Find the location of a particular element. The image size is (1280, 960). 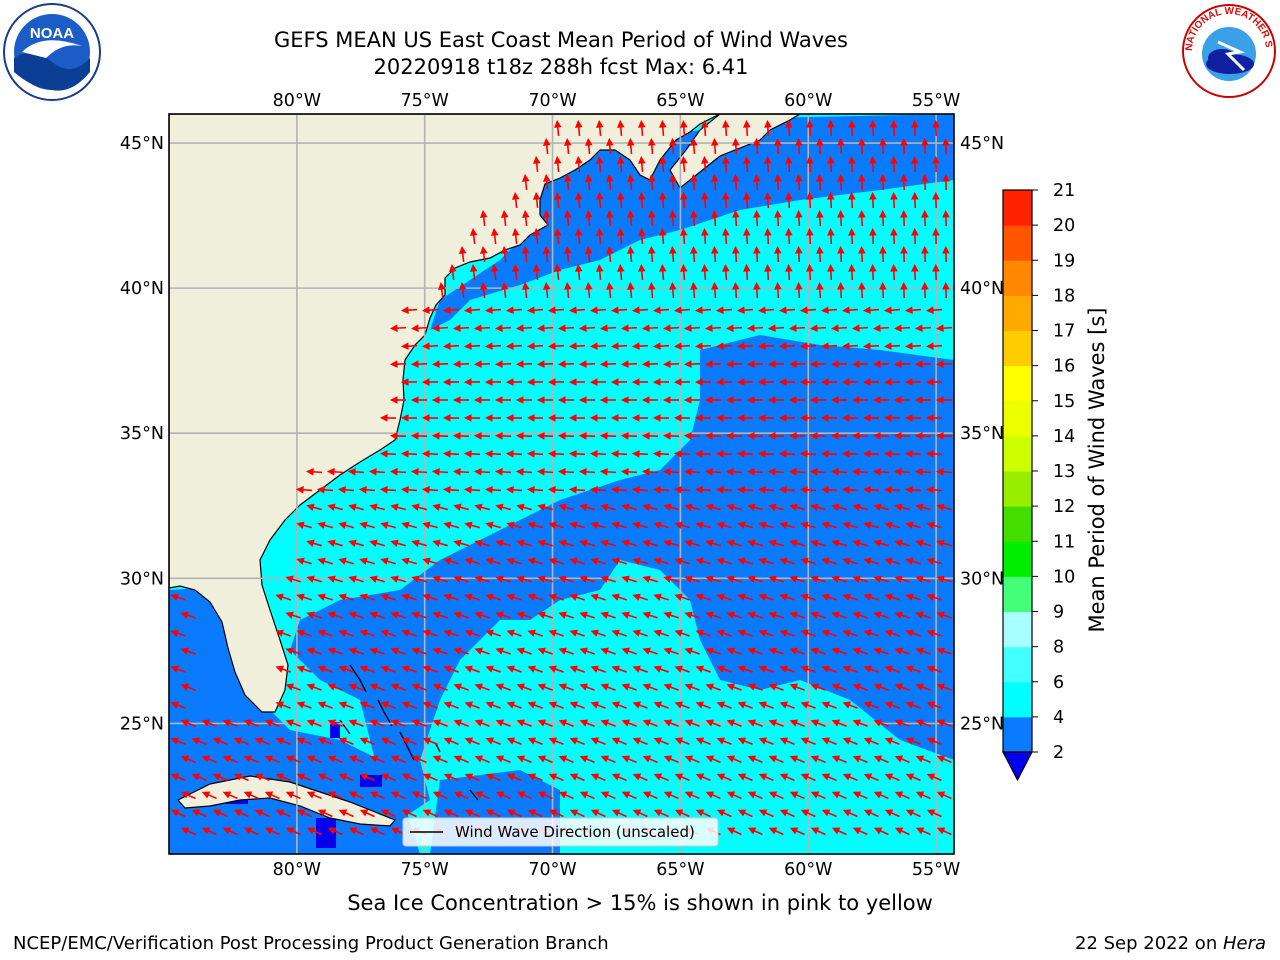

lon-tick-bottom: 75°W is located at coordinates (425, 870).